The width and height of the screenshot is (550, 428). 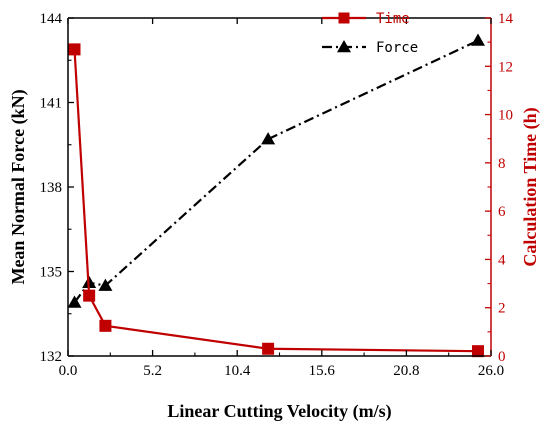 I want to click on x-axis-title: Linear Cutting Velocity (m/s), so click(x=279, y=411).